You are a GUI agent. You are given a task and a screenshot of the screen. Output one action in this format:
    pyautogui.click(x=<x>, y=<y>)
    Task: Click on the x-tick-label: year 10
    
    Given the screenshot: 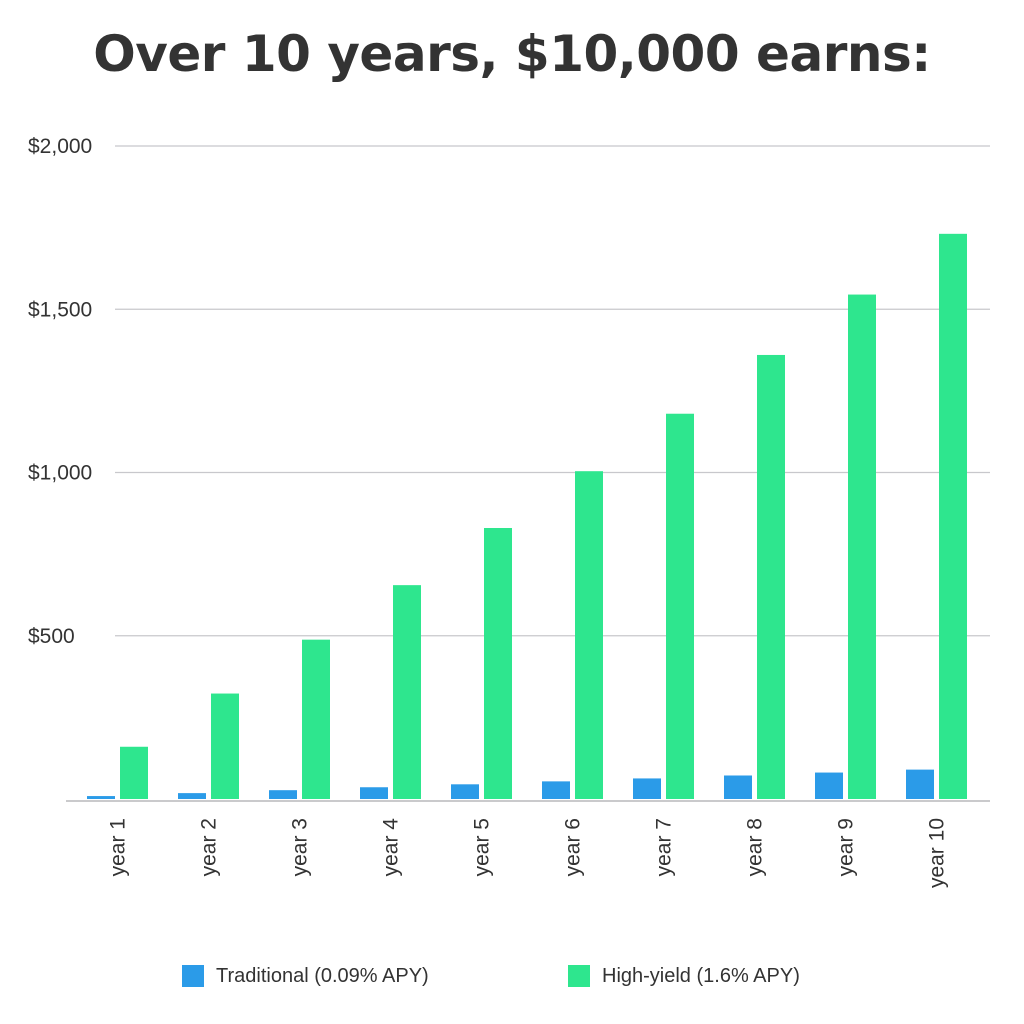 What is the action you would take?
    pyautogui.click(x=937, y=853)
    